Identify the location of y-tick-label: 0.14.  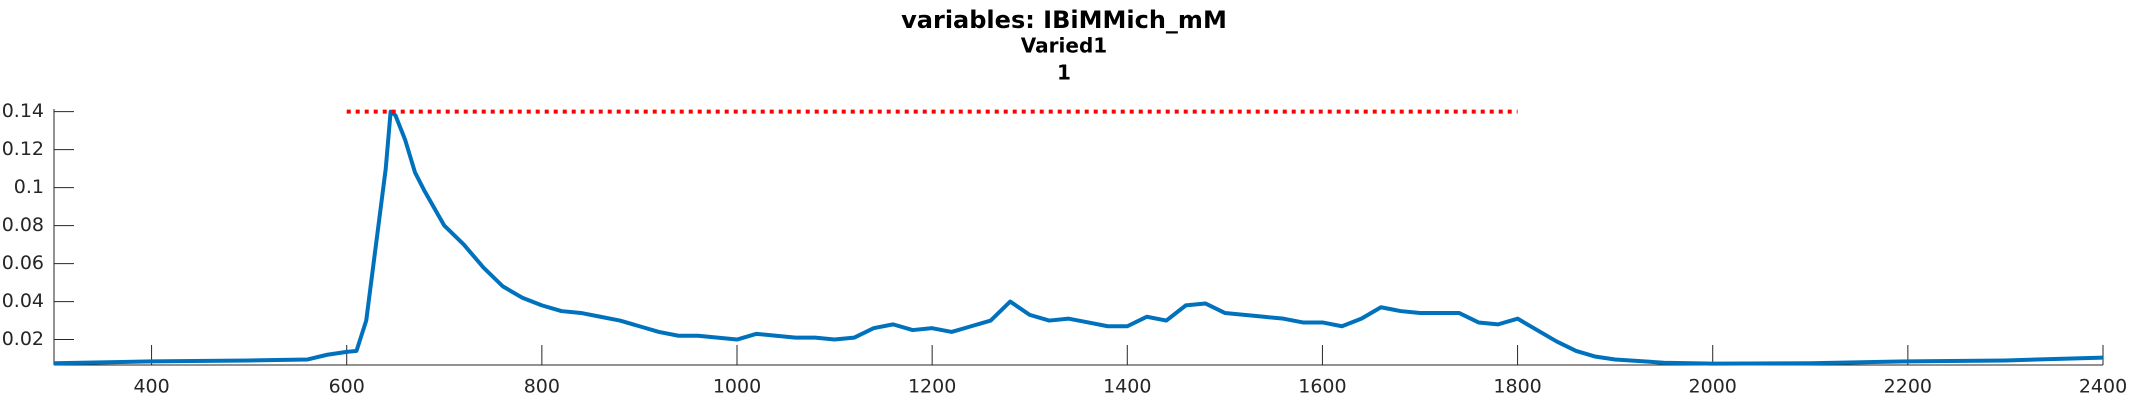
(23, 111).